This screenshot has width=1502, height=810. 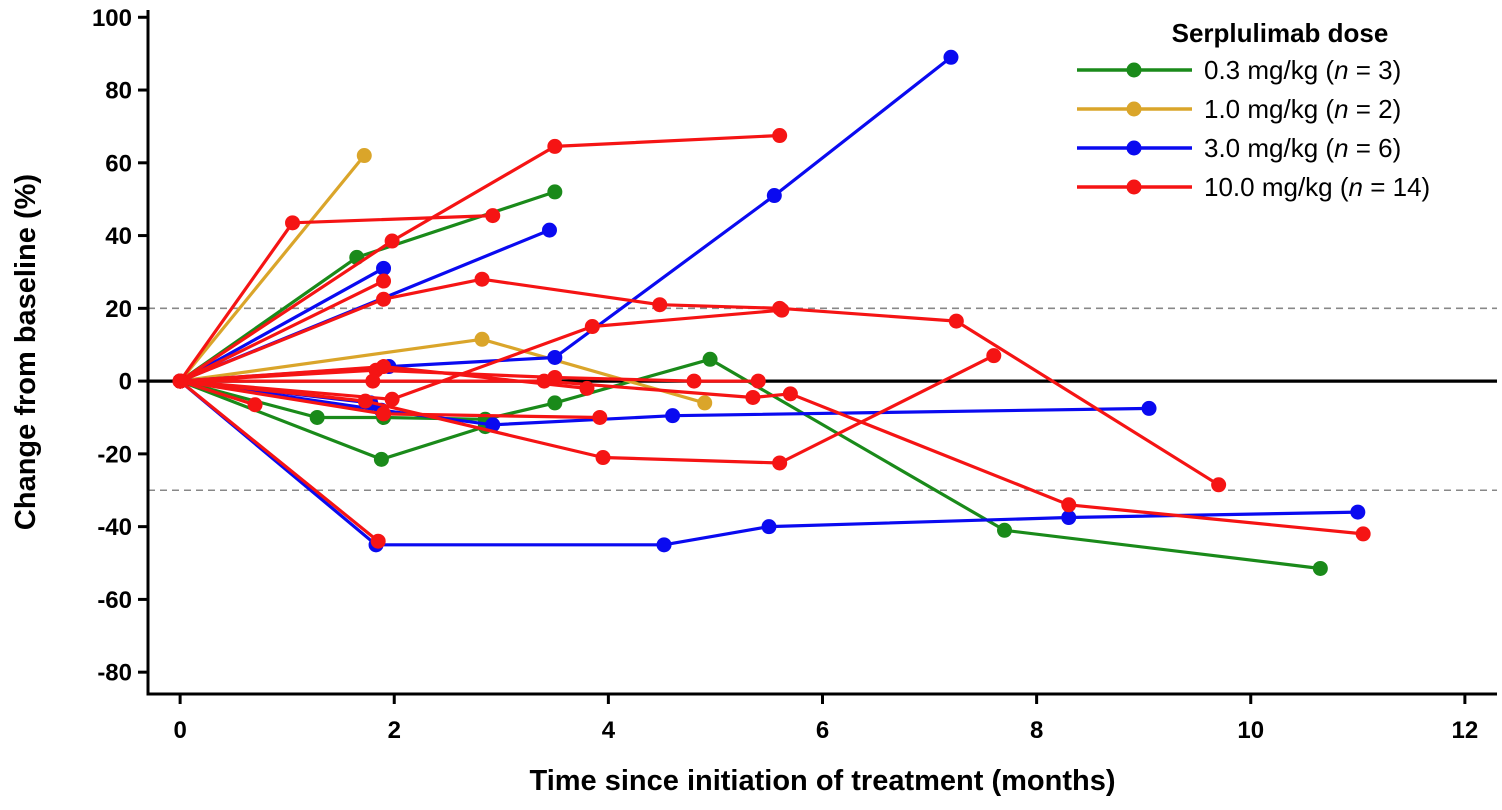 What do you see at coordinates (179, 730) in the screenshot?
I see `x-tick-label: 0` at bounding box center [179, 730].